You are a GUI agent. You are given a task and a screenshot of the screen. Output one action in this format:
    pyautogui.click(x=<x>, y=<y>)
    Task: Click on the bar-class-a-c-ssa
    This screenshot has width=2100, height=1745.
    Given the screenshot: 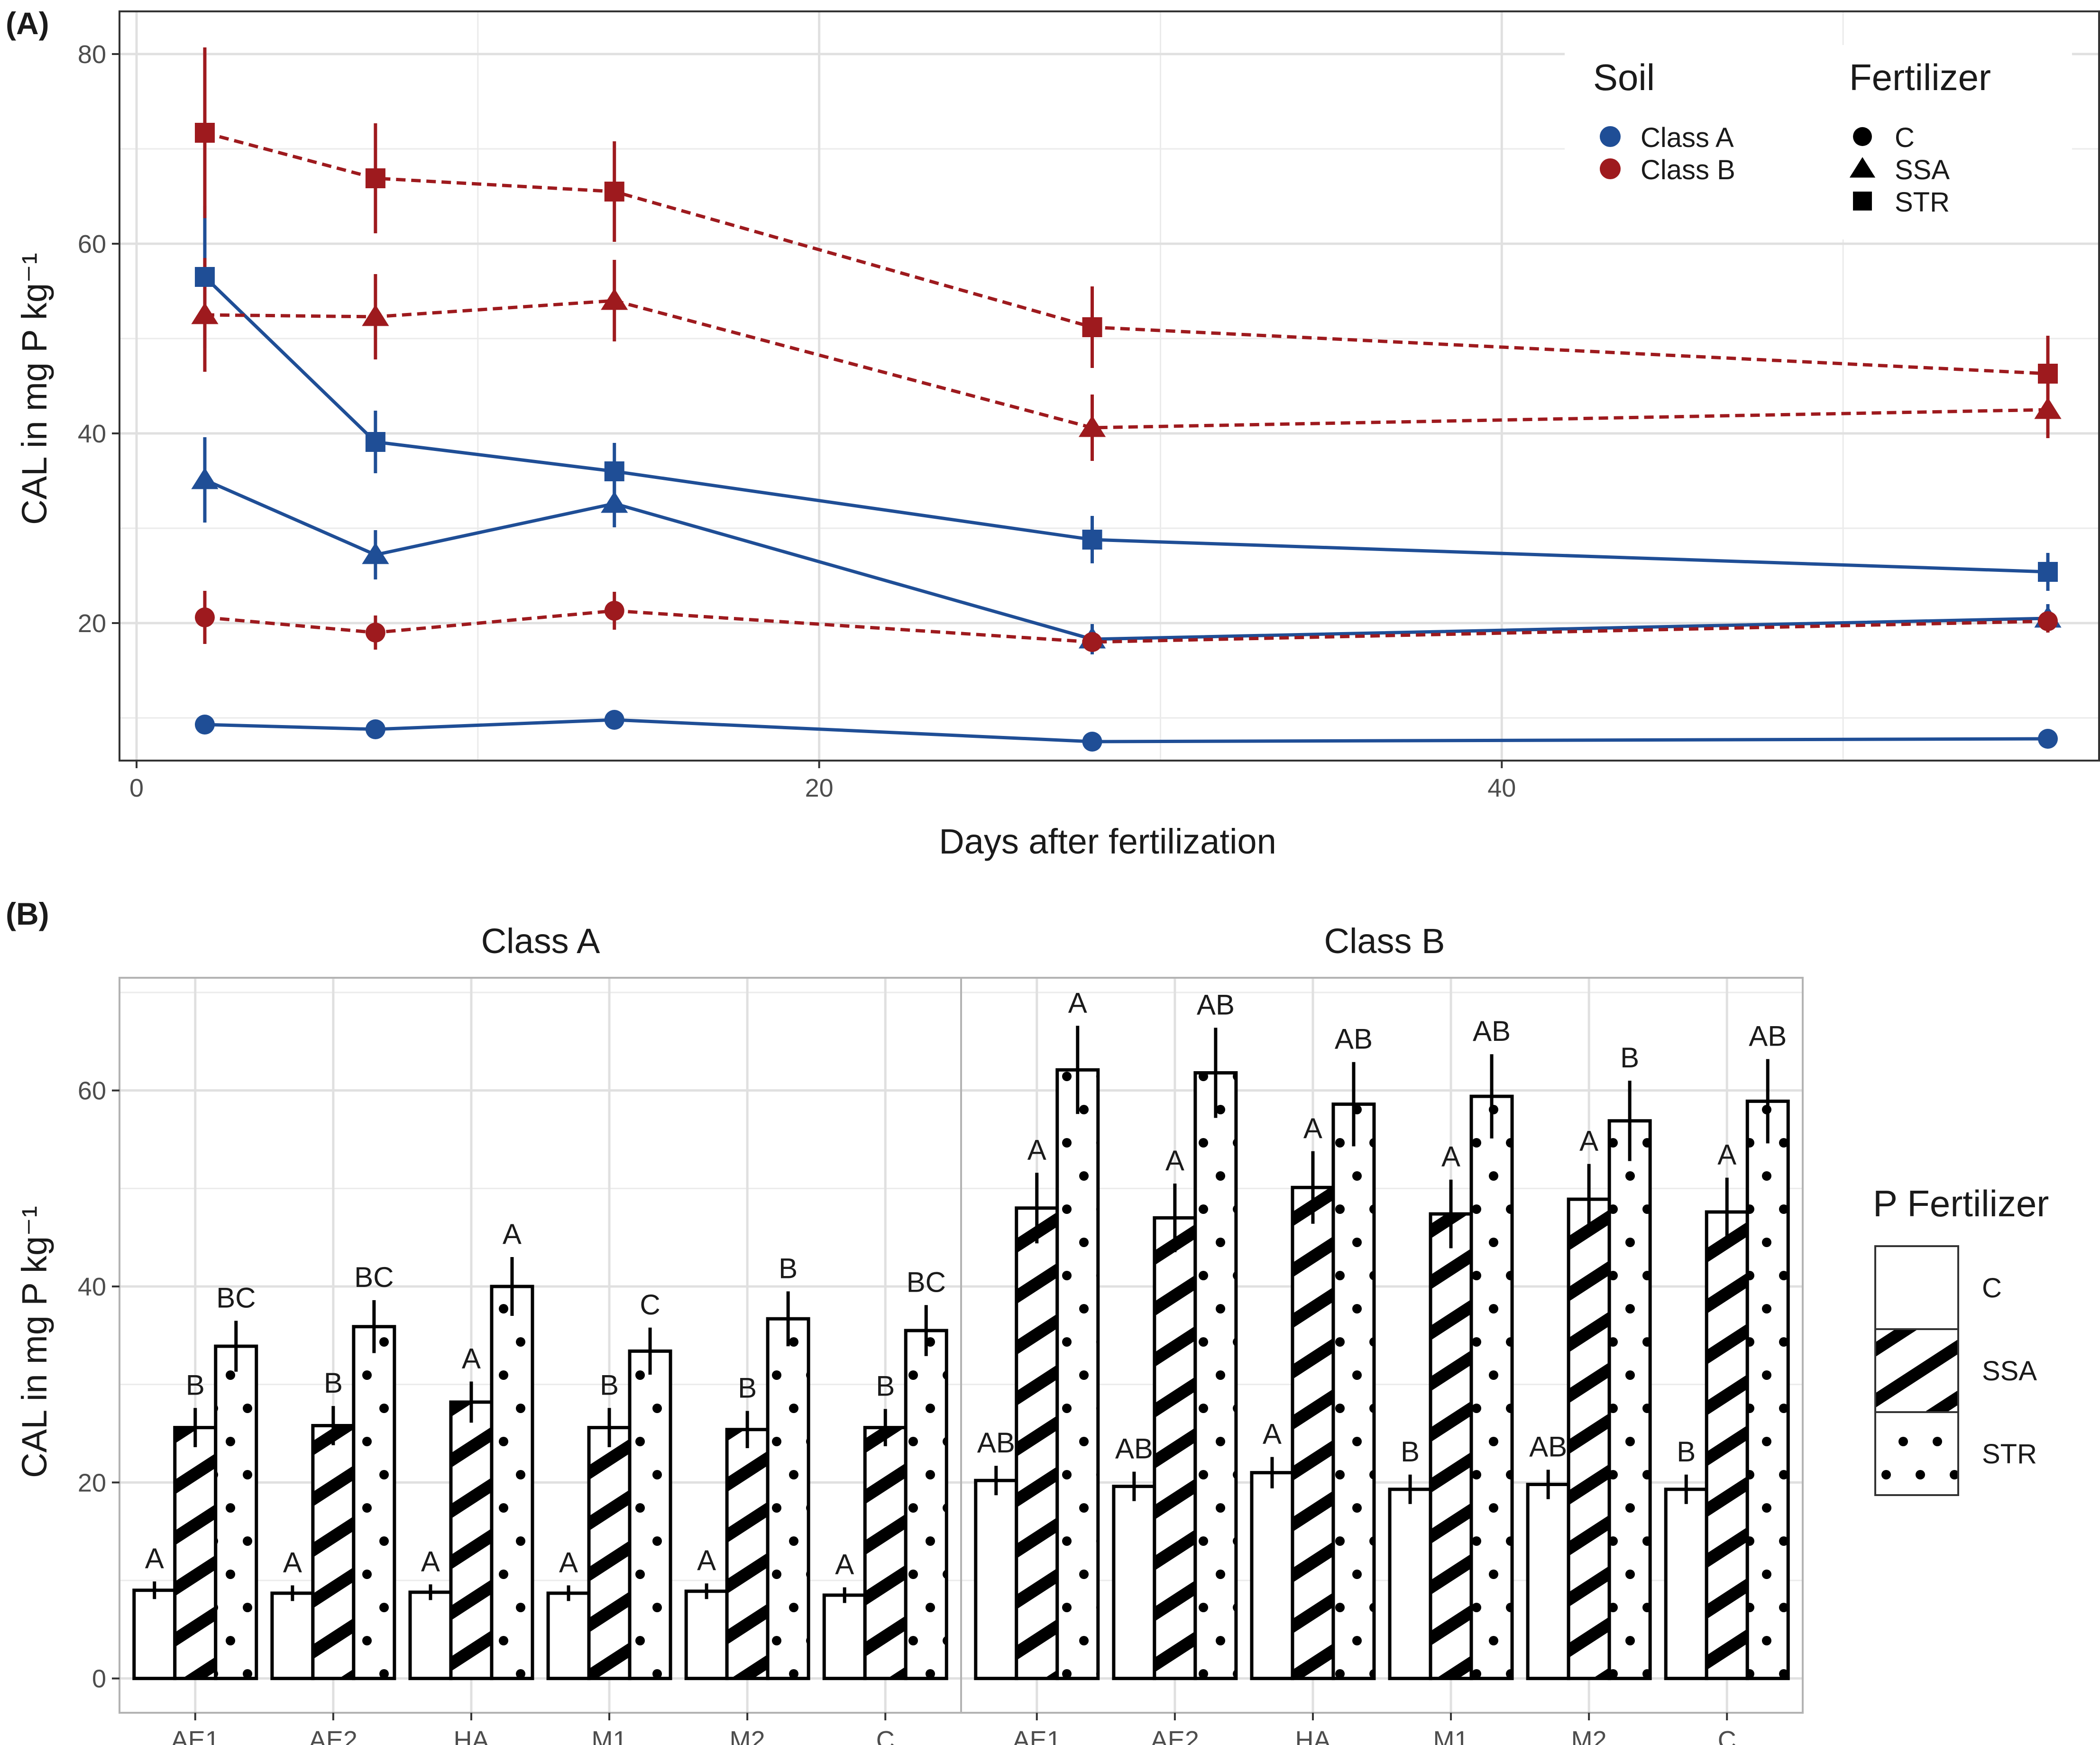 What is the action you would take?
    pyautogui.click(x=885, y=1553)
    